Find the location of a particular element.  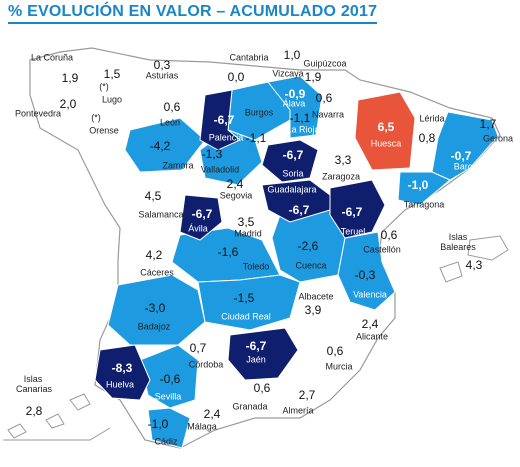

province-name: Albacete is located at coordinates (316, 296).